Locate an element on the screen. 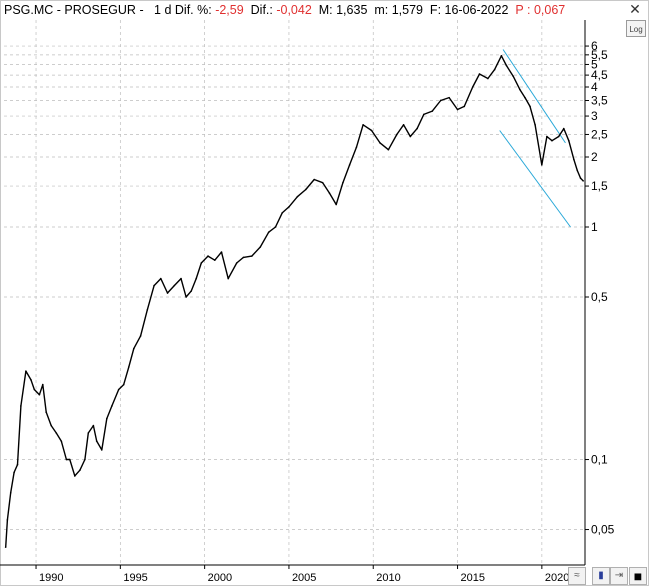  color-swatch: ■ is located at coordinates (638, 576).